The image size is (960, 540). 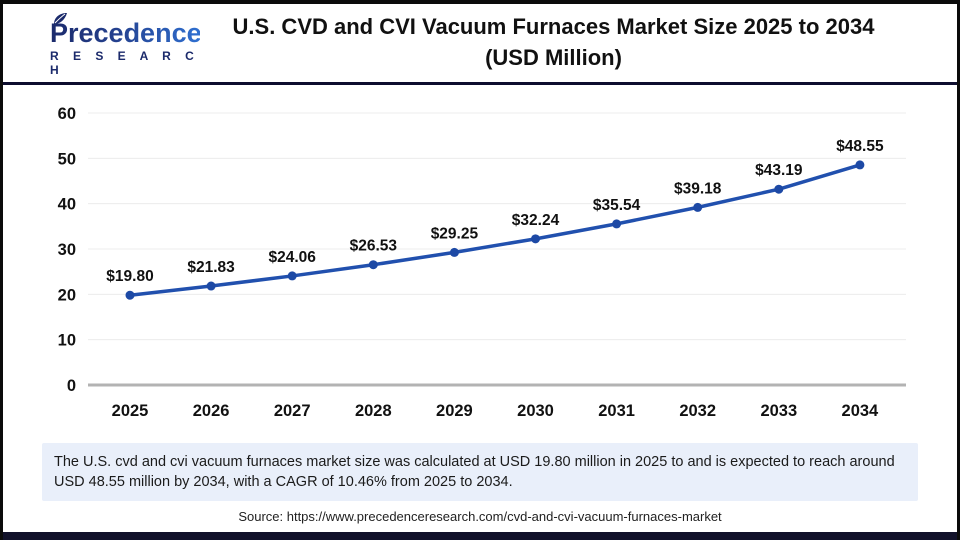 What do you see at coordinates (553, 57) in the screenshot?
I see `chart-title-line2: (USD Million)` at bounding box center [553, 57].